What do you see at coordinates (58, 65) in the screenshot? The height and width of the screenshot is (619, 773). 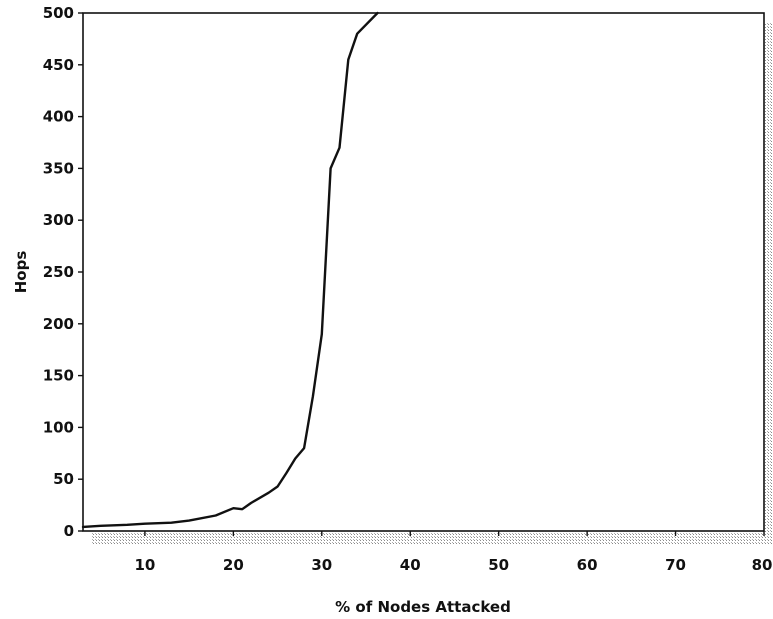 I see `y-tick-label: 450` at bounding box center [58, 65].